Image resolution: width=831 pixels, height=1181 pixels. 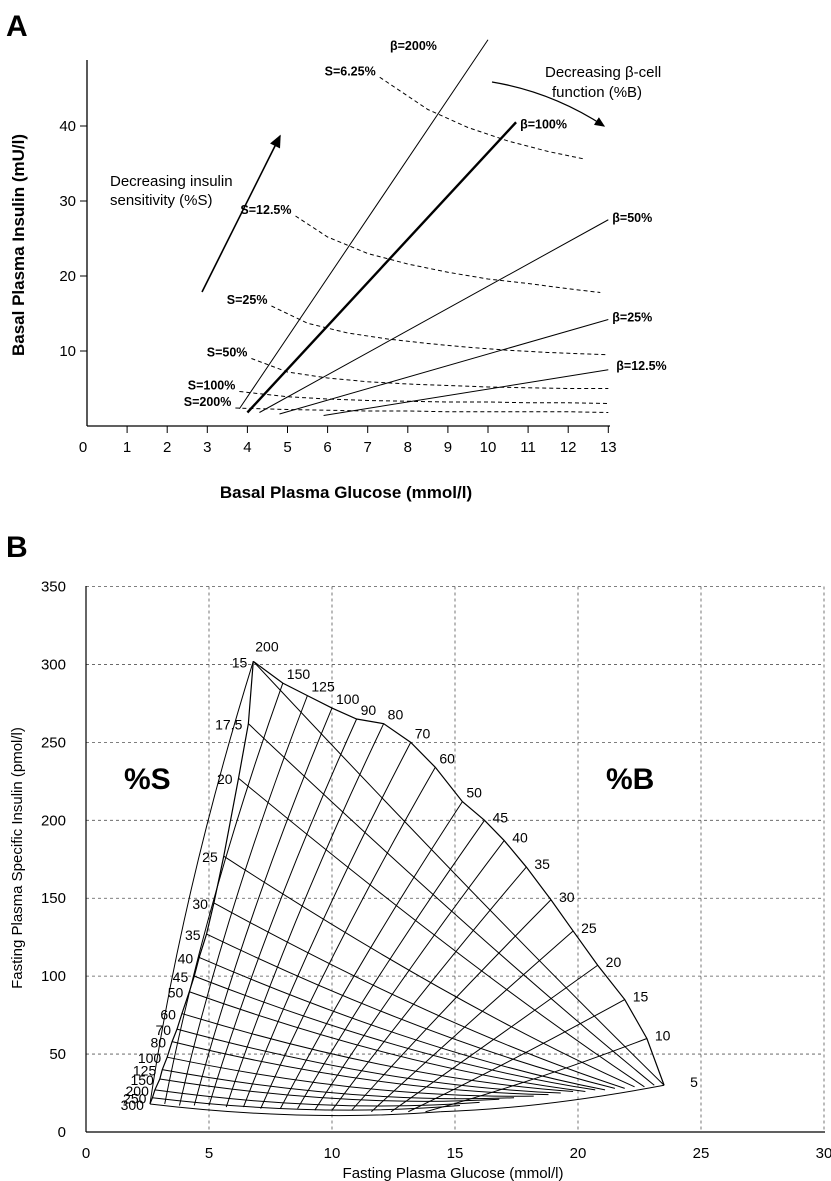 What do you see at coordinates (53, 664) in the screenshot?
I see `panel-b-y-tick-label: 300` at bounding box center [53, 664].